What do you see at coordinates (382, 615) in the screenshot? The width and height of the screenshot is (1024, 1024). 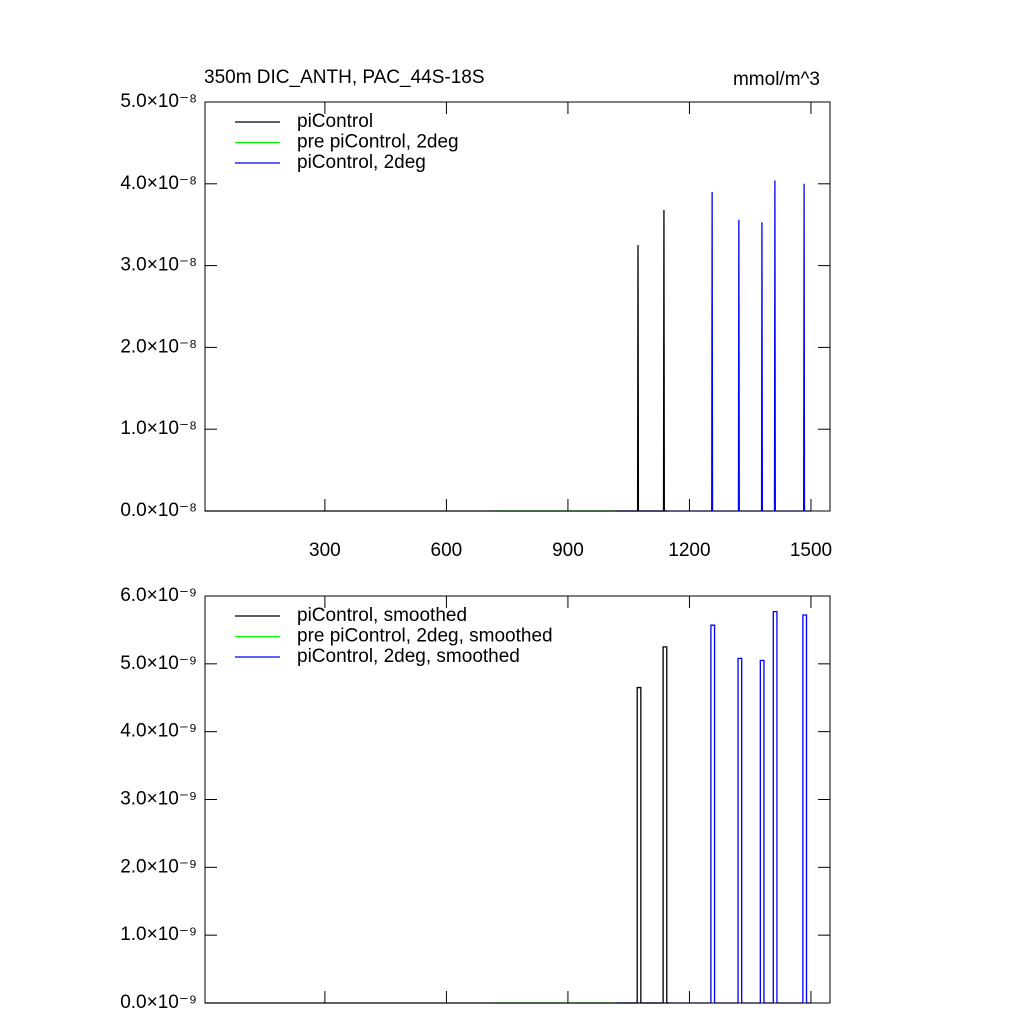 I see `legend-label: piControl, smoothed` at bounding box center [382, 615].